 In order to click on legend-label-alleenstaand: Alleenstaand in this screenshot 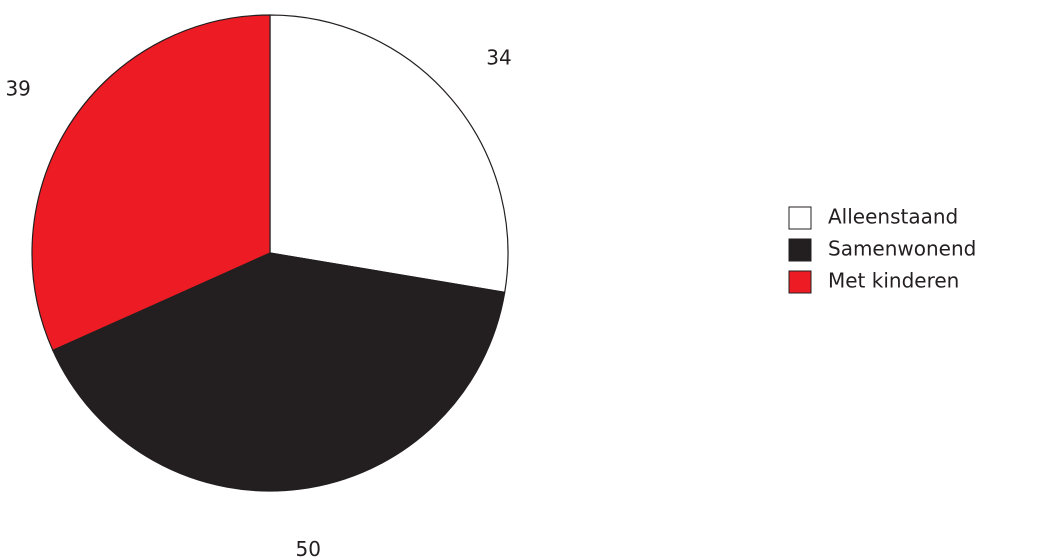, I will do `click(893, 217)`.